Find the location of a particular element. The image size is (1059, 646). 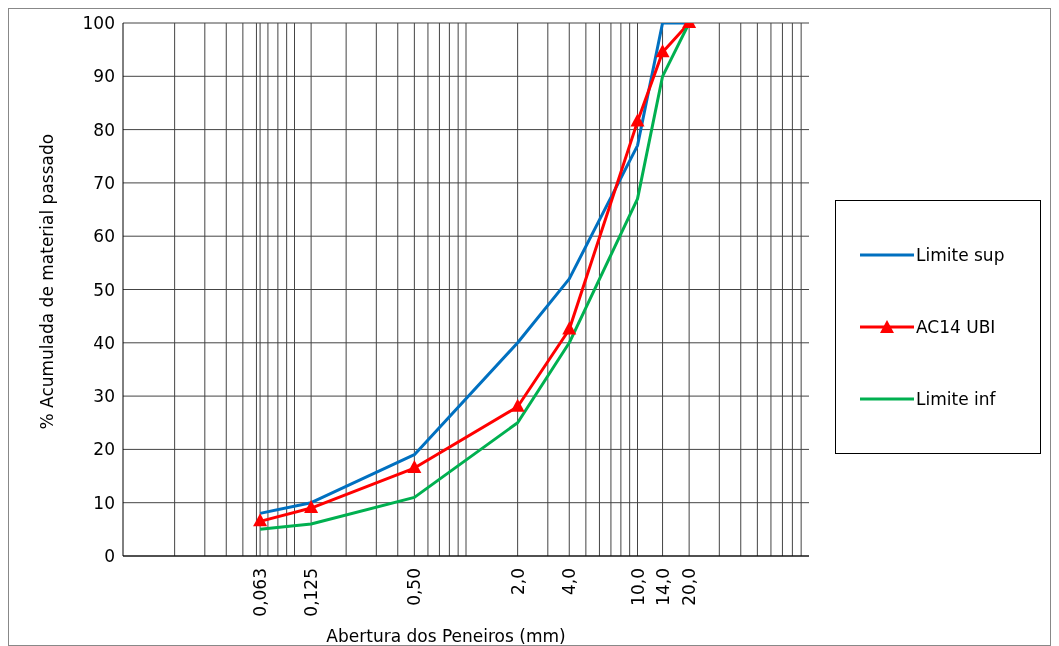

x-tick-label: 0,50 is located at coordinates (414, 587).